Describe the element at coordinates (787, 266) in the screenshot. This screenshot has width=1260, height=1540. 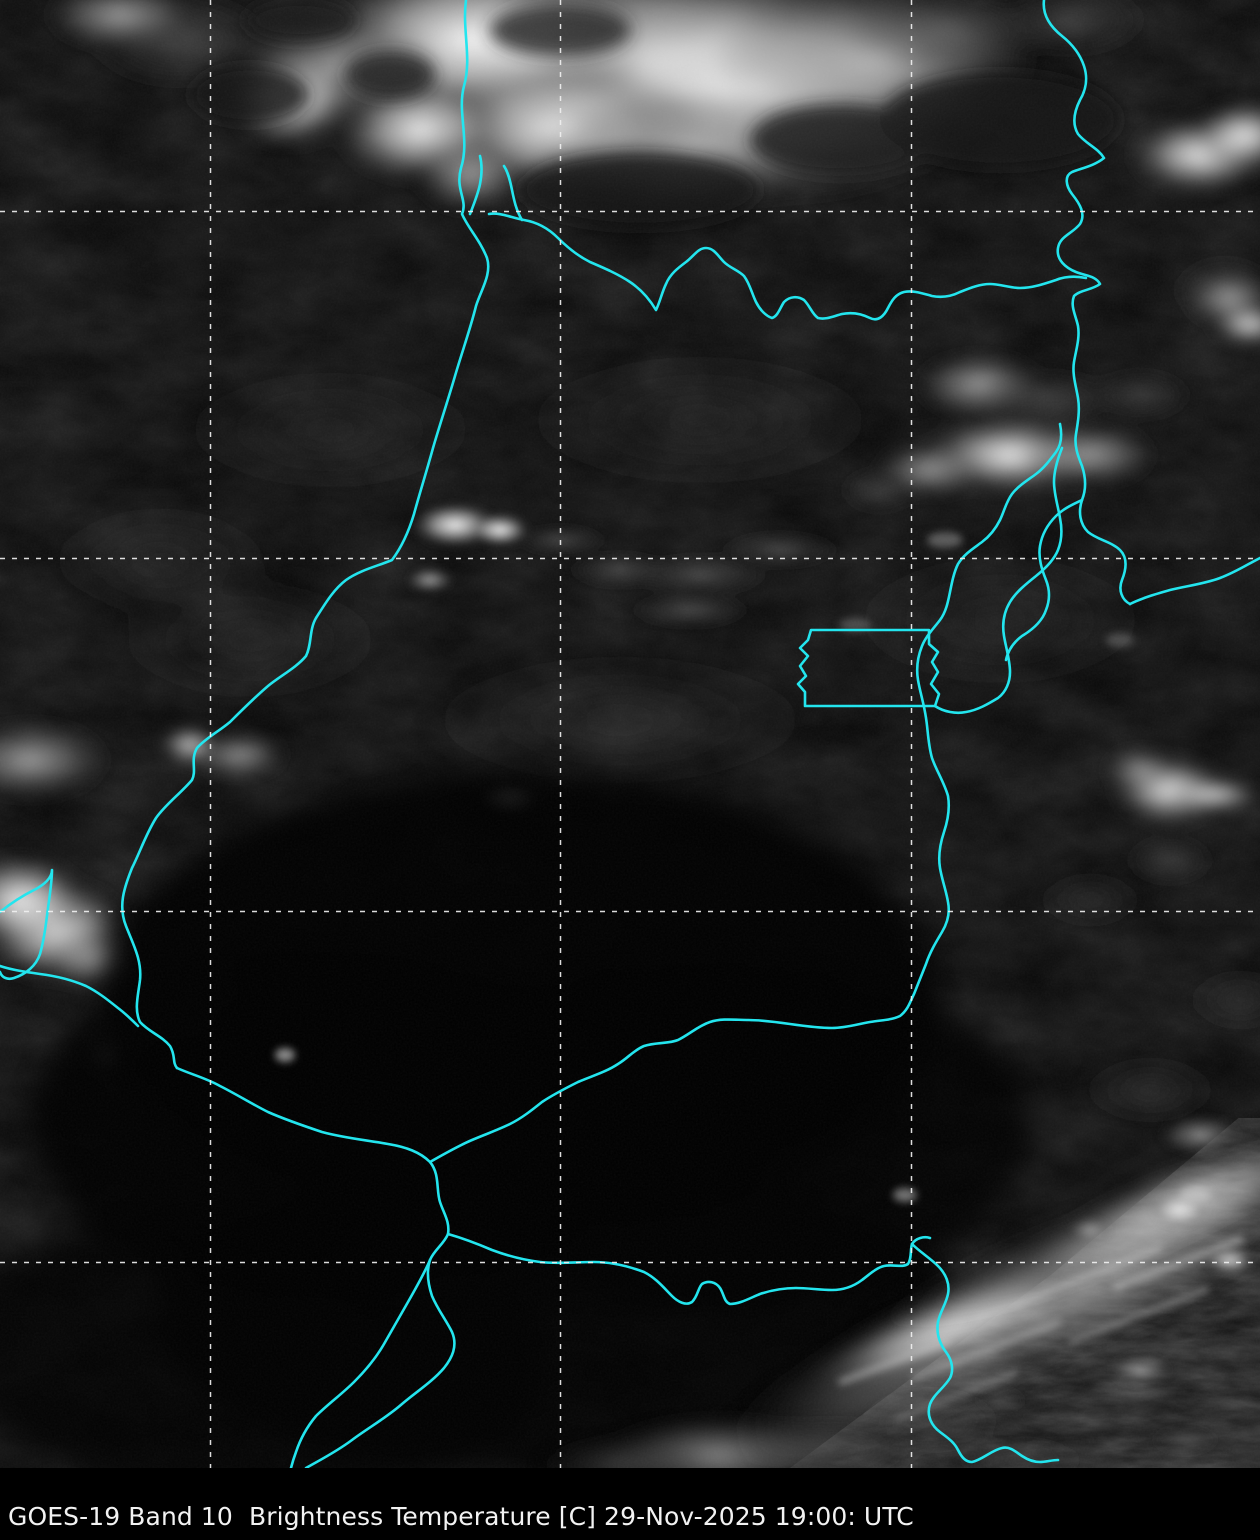
I see `border-line-north-interior` at that location.